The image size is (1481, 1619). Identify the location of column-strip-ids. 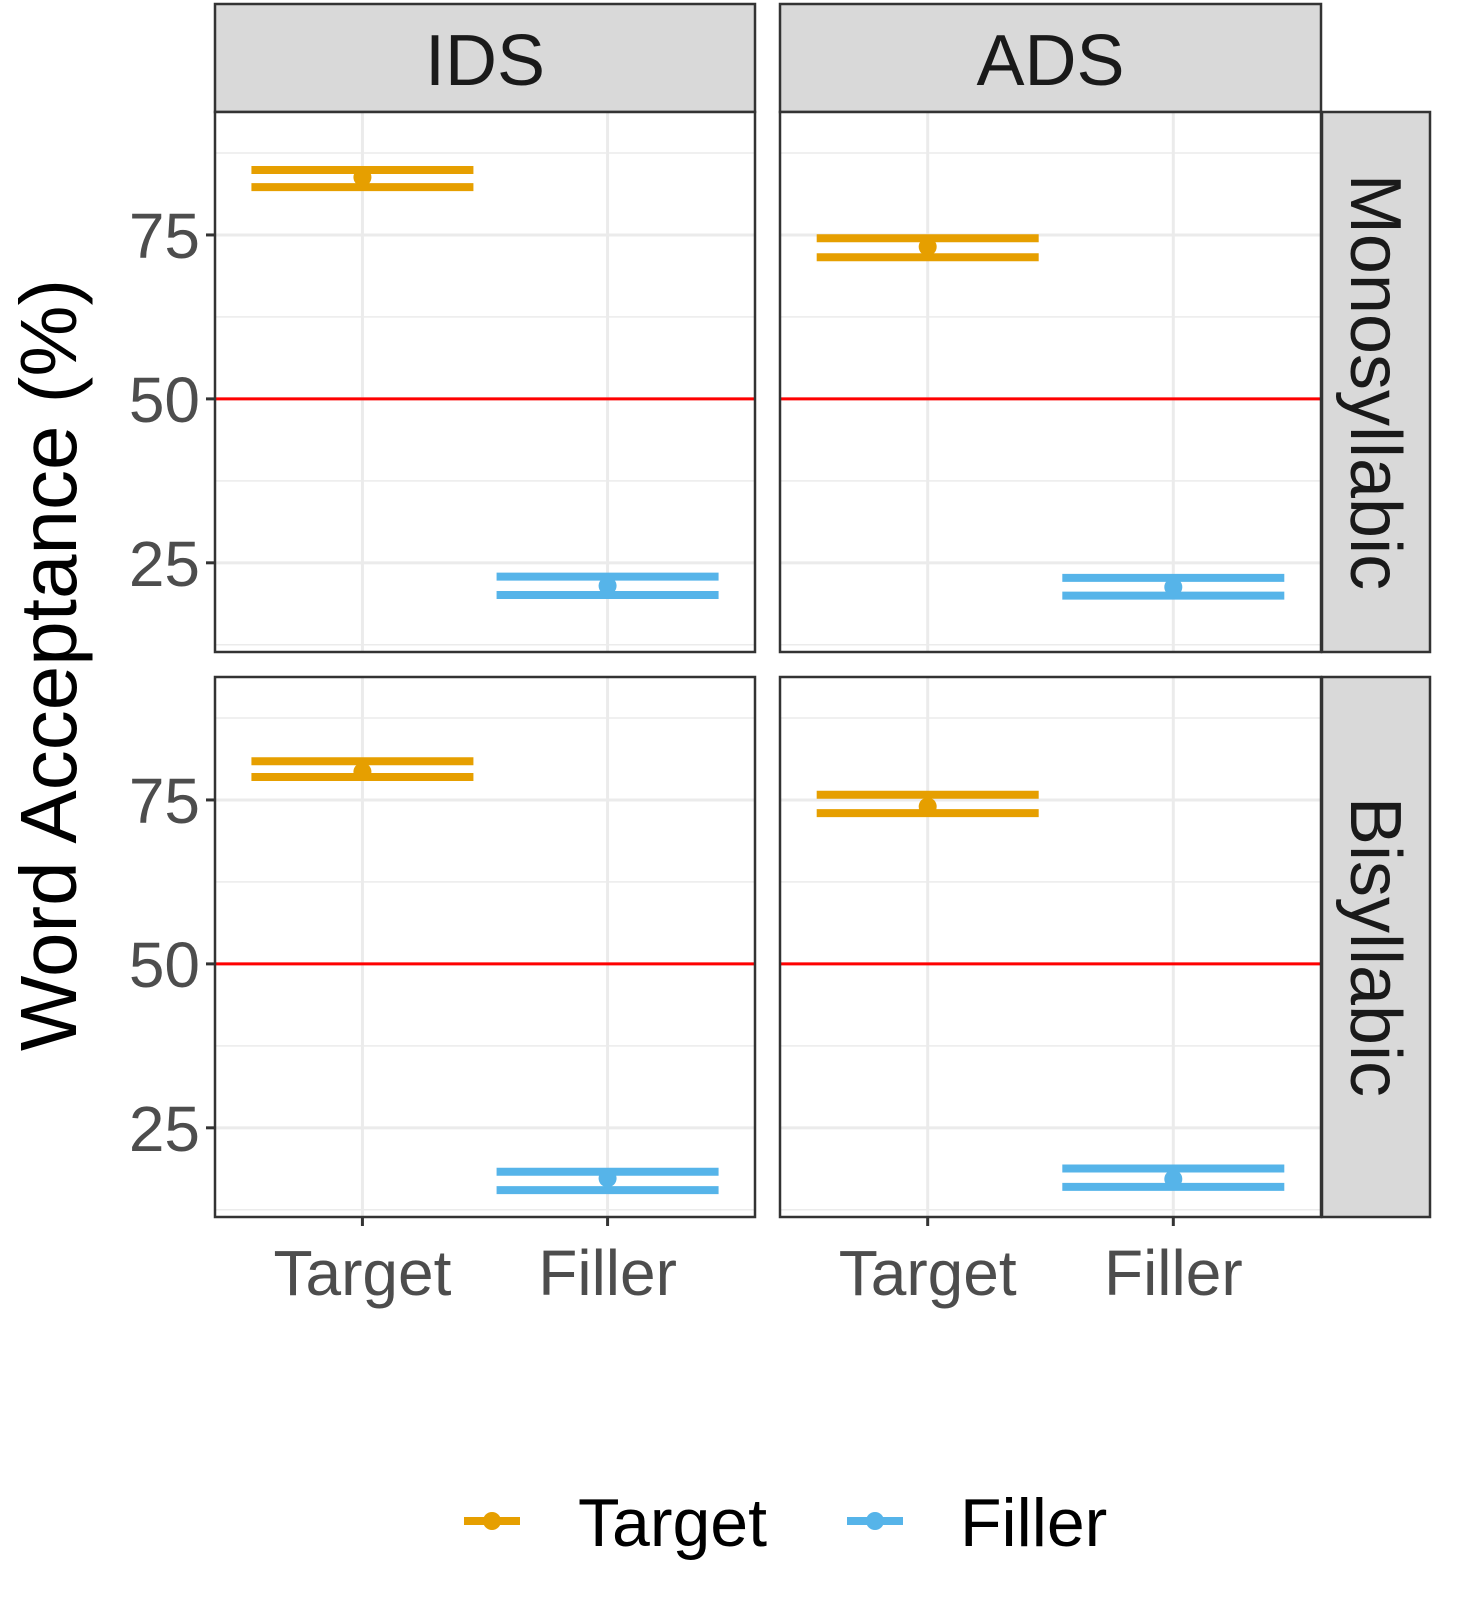
(485, 58).